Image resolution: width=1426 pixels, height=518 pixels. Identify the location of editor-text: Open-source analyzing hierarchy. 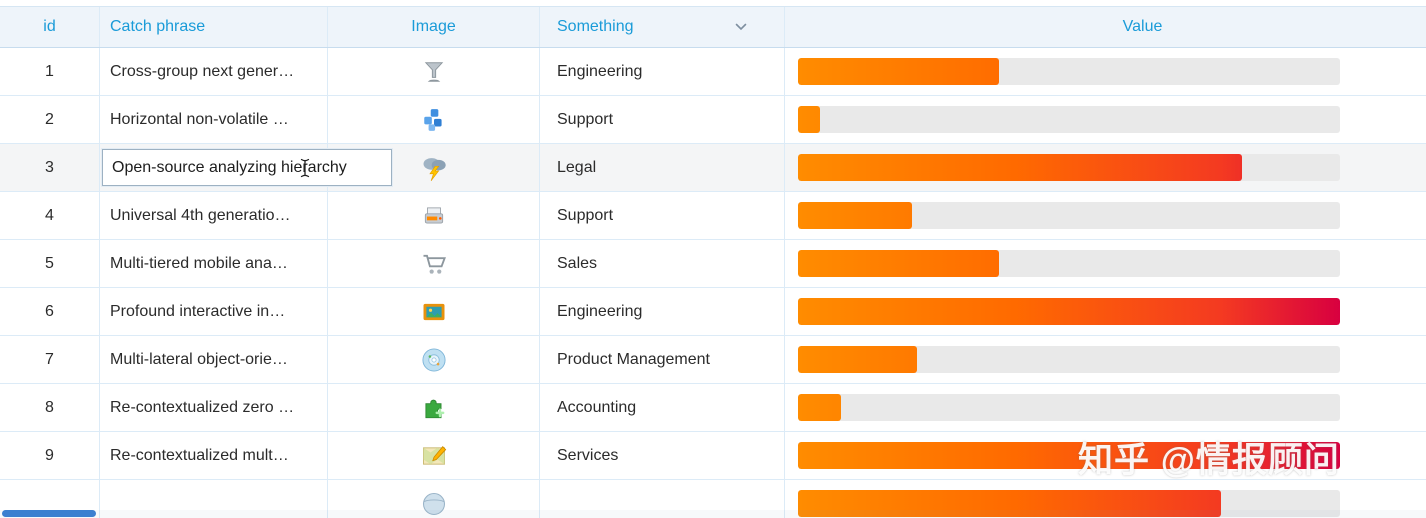
(229, 167).